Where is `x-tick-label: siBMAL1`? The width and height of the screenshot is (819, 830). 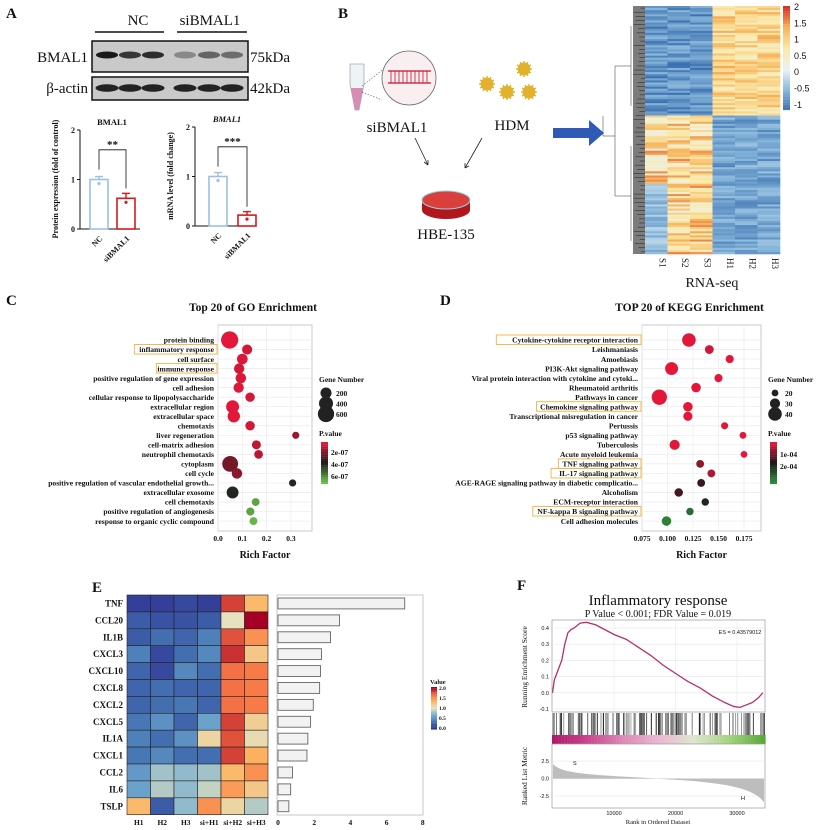
x-tick-label: siBMAL1 is located at coordinates (237, 246).